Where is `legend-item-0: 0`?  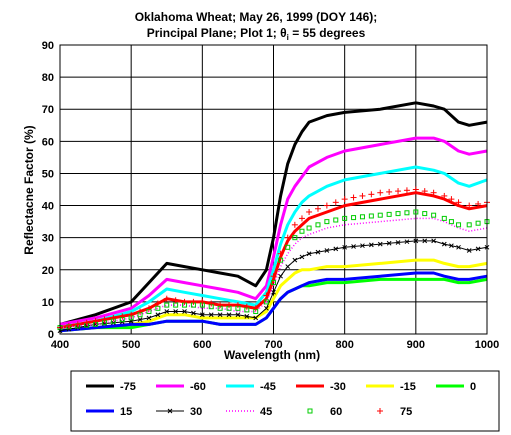
legend-item-0: 0 is located at coordinates (456, 387).